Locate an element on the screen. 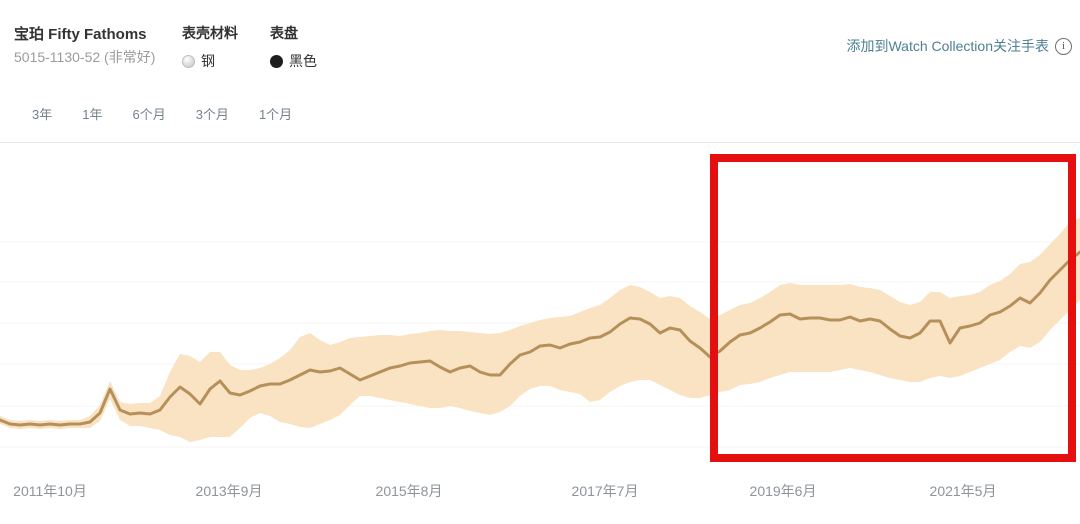 The height and width of the screenshot is (524, 1080). x-axis-label: 2011年10月 is located at coordinates (50, 491).